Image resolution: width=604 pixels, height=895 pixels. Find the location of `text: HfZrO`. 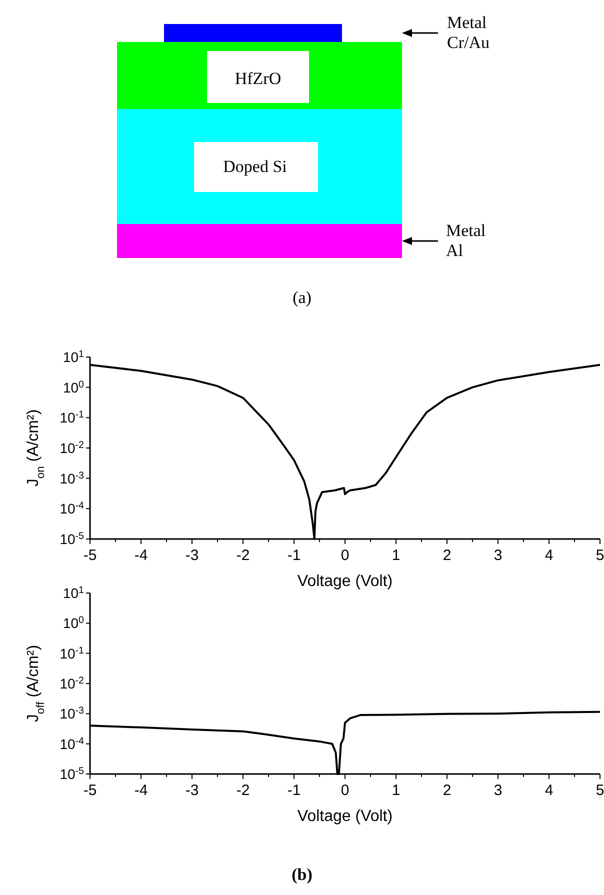

text: HfZrO is located at coordinates (258, 78).